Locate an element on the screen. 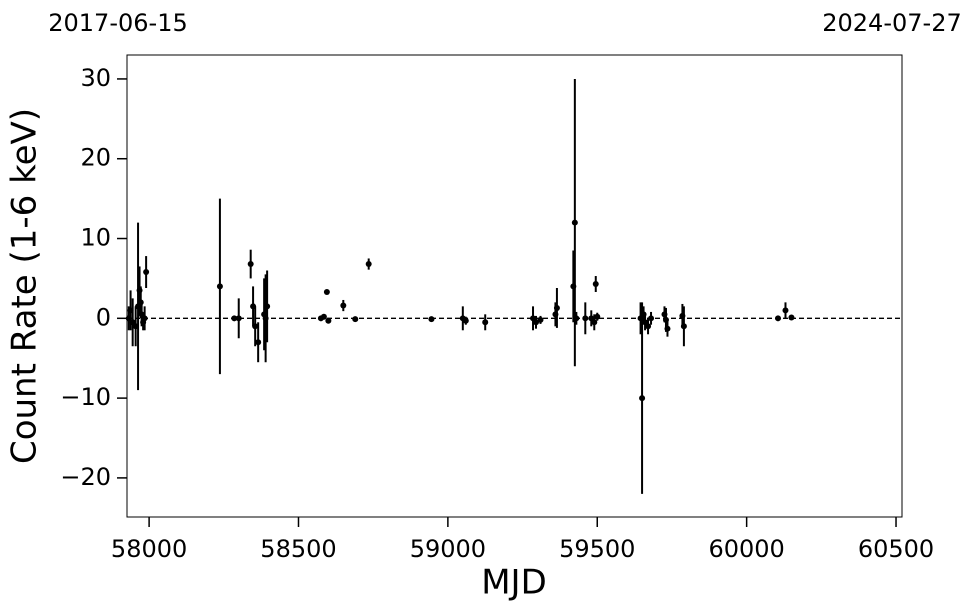  y-tick-label: 20 is located at coordinates (95, 158).